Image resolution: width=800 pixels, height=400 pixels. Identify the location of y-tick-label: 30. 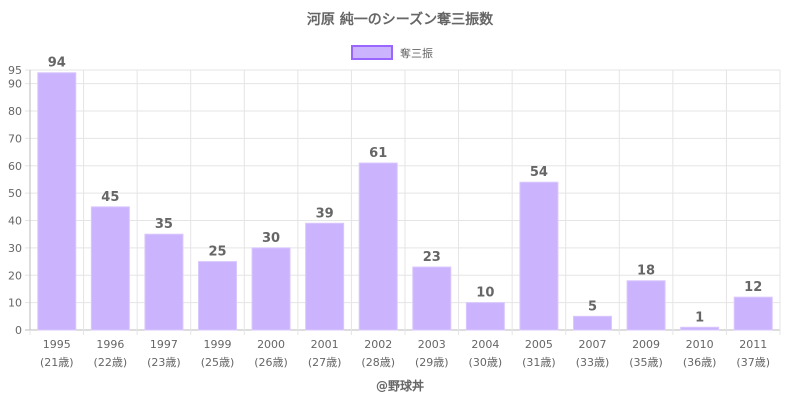
(15, 248).